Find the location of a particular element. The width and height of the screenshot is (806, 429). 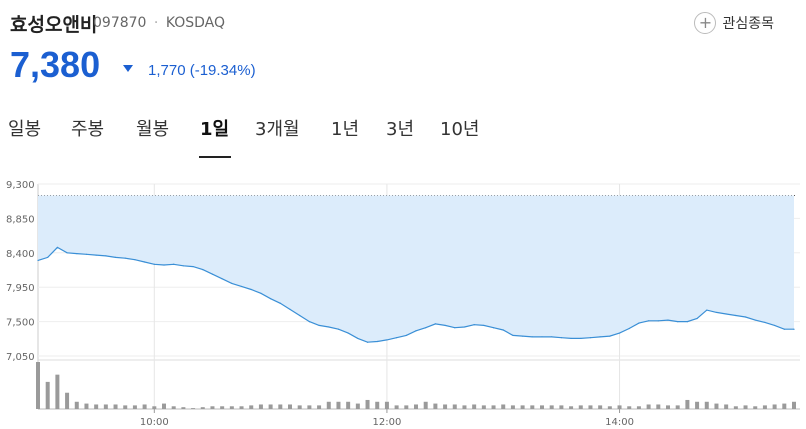

tab-3month: 3개월 is located at coordinates (277, 129).